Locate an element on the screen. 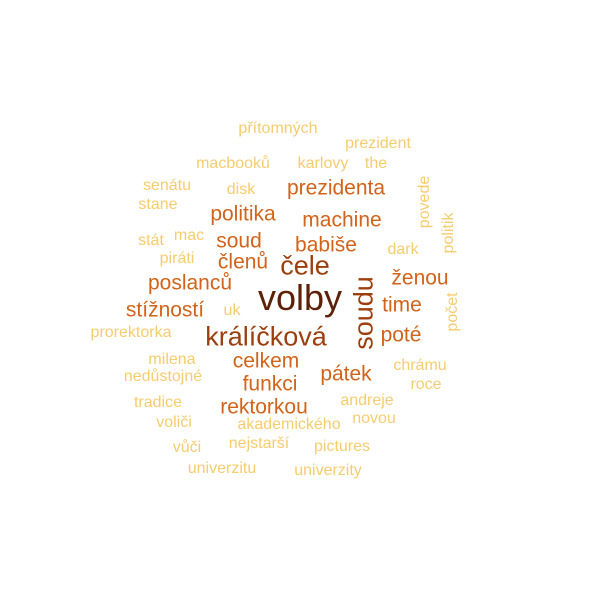  word: mac is located at coordinates (189, 235).